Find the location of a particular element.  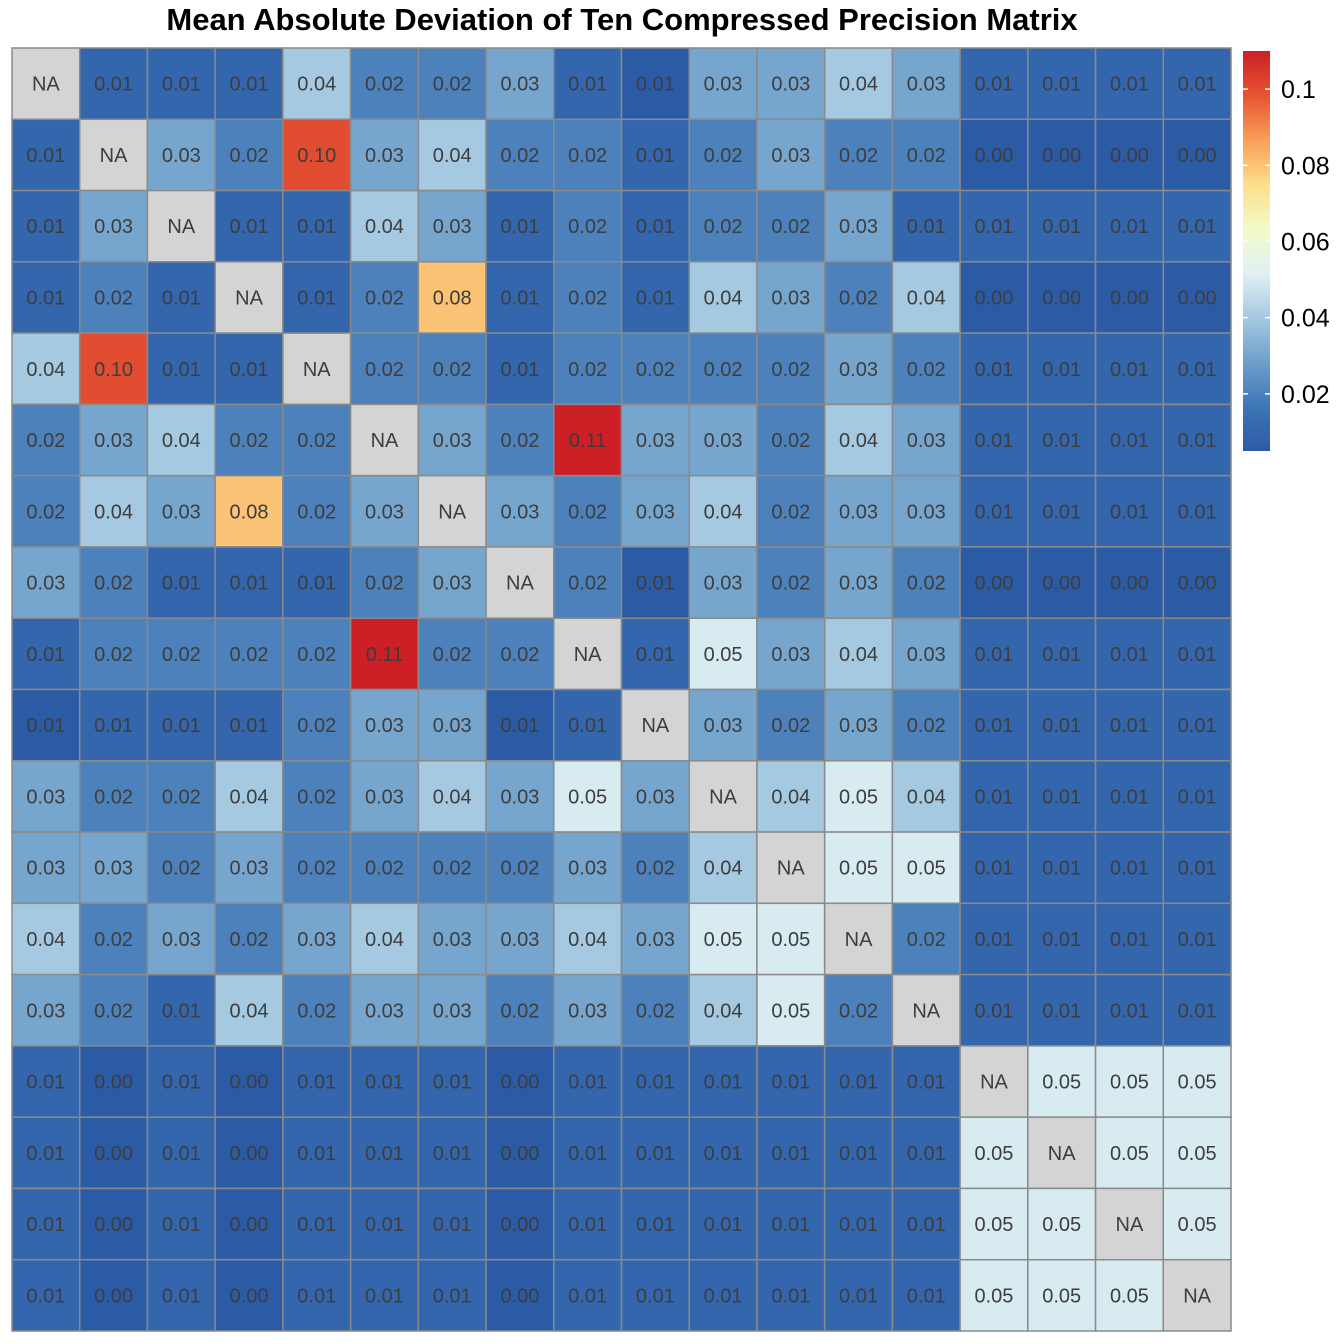

heatmap-cell-label: 0.10 is located at coordinates (316, 156).